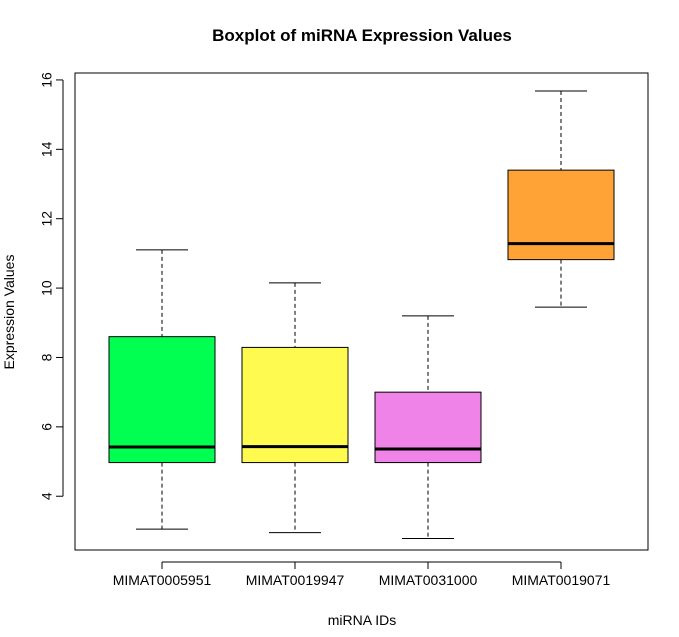  Describe the element at coordinates (295, 580) in the screenshot. I see `x-tick-label: MIMAT0019947` at that location.